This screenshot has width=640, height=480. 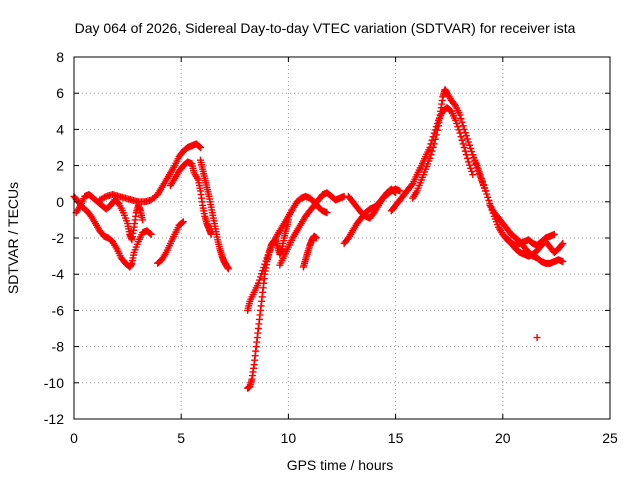 What do you see at coordinates (60, 202) in the screenshot?
I see `y-tick-label: 0` at bounding box center [60, 202].